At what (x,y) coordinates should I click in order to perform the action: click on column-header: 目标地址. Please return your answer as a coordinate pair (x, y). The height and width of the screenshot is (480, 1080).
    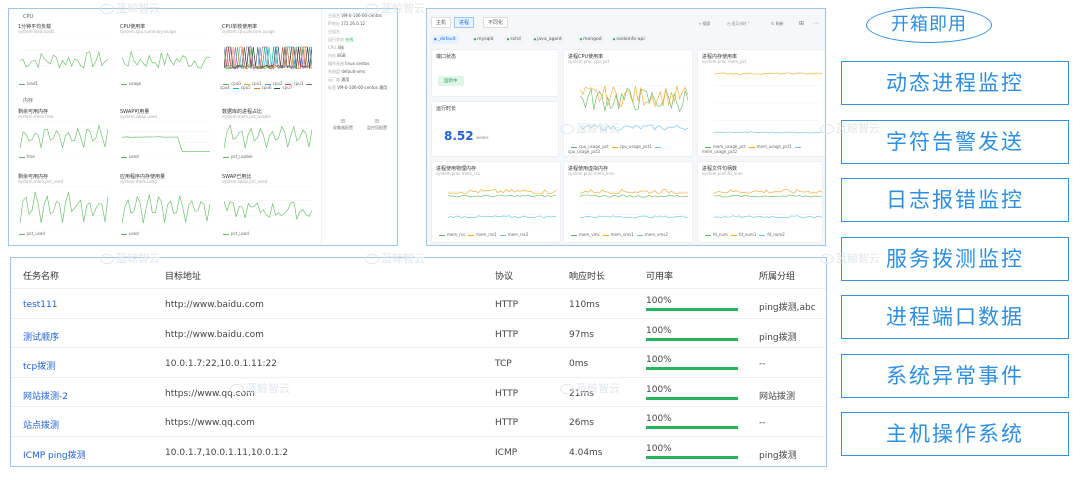
    Looking at the image, I should click on (183, 277).